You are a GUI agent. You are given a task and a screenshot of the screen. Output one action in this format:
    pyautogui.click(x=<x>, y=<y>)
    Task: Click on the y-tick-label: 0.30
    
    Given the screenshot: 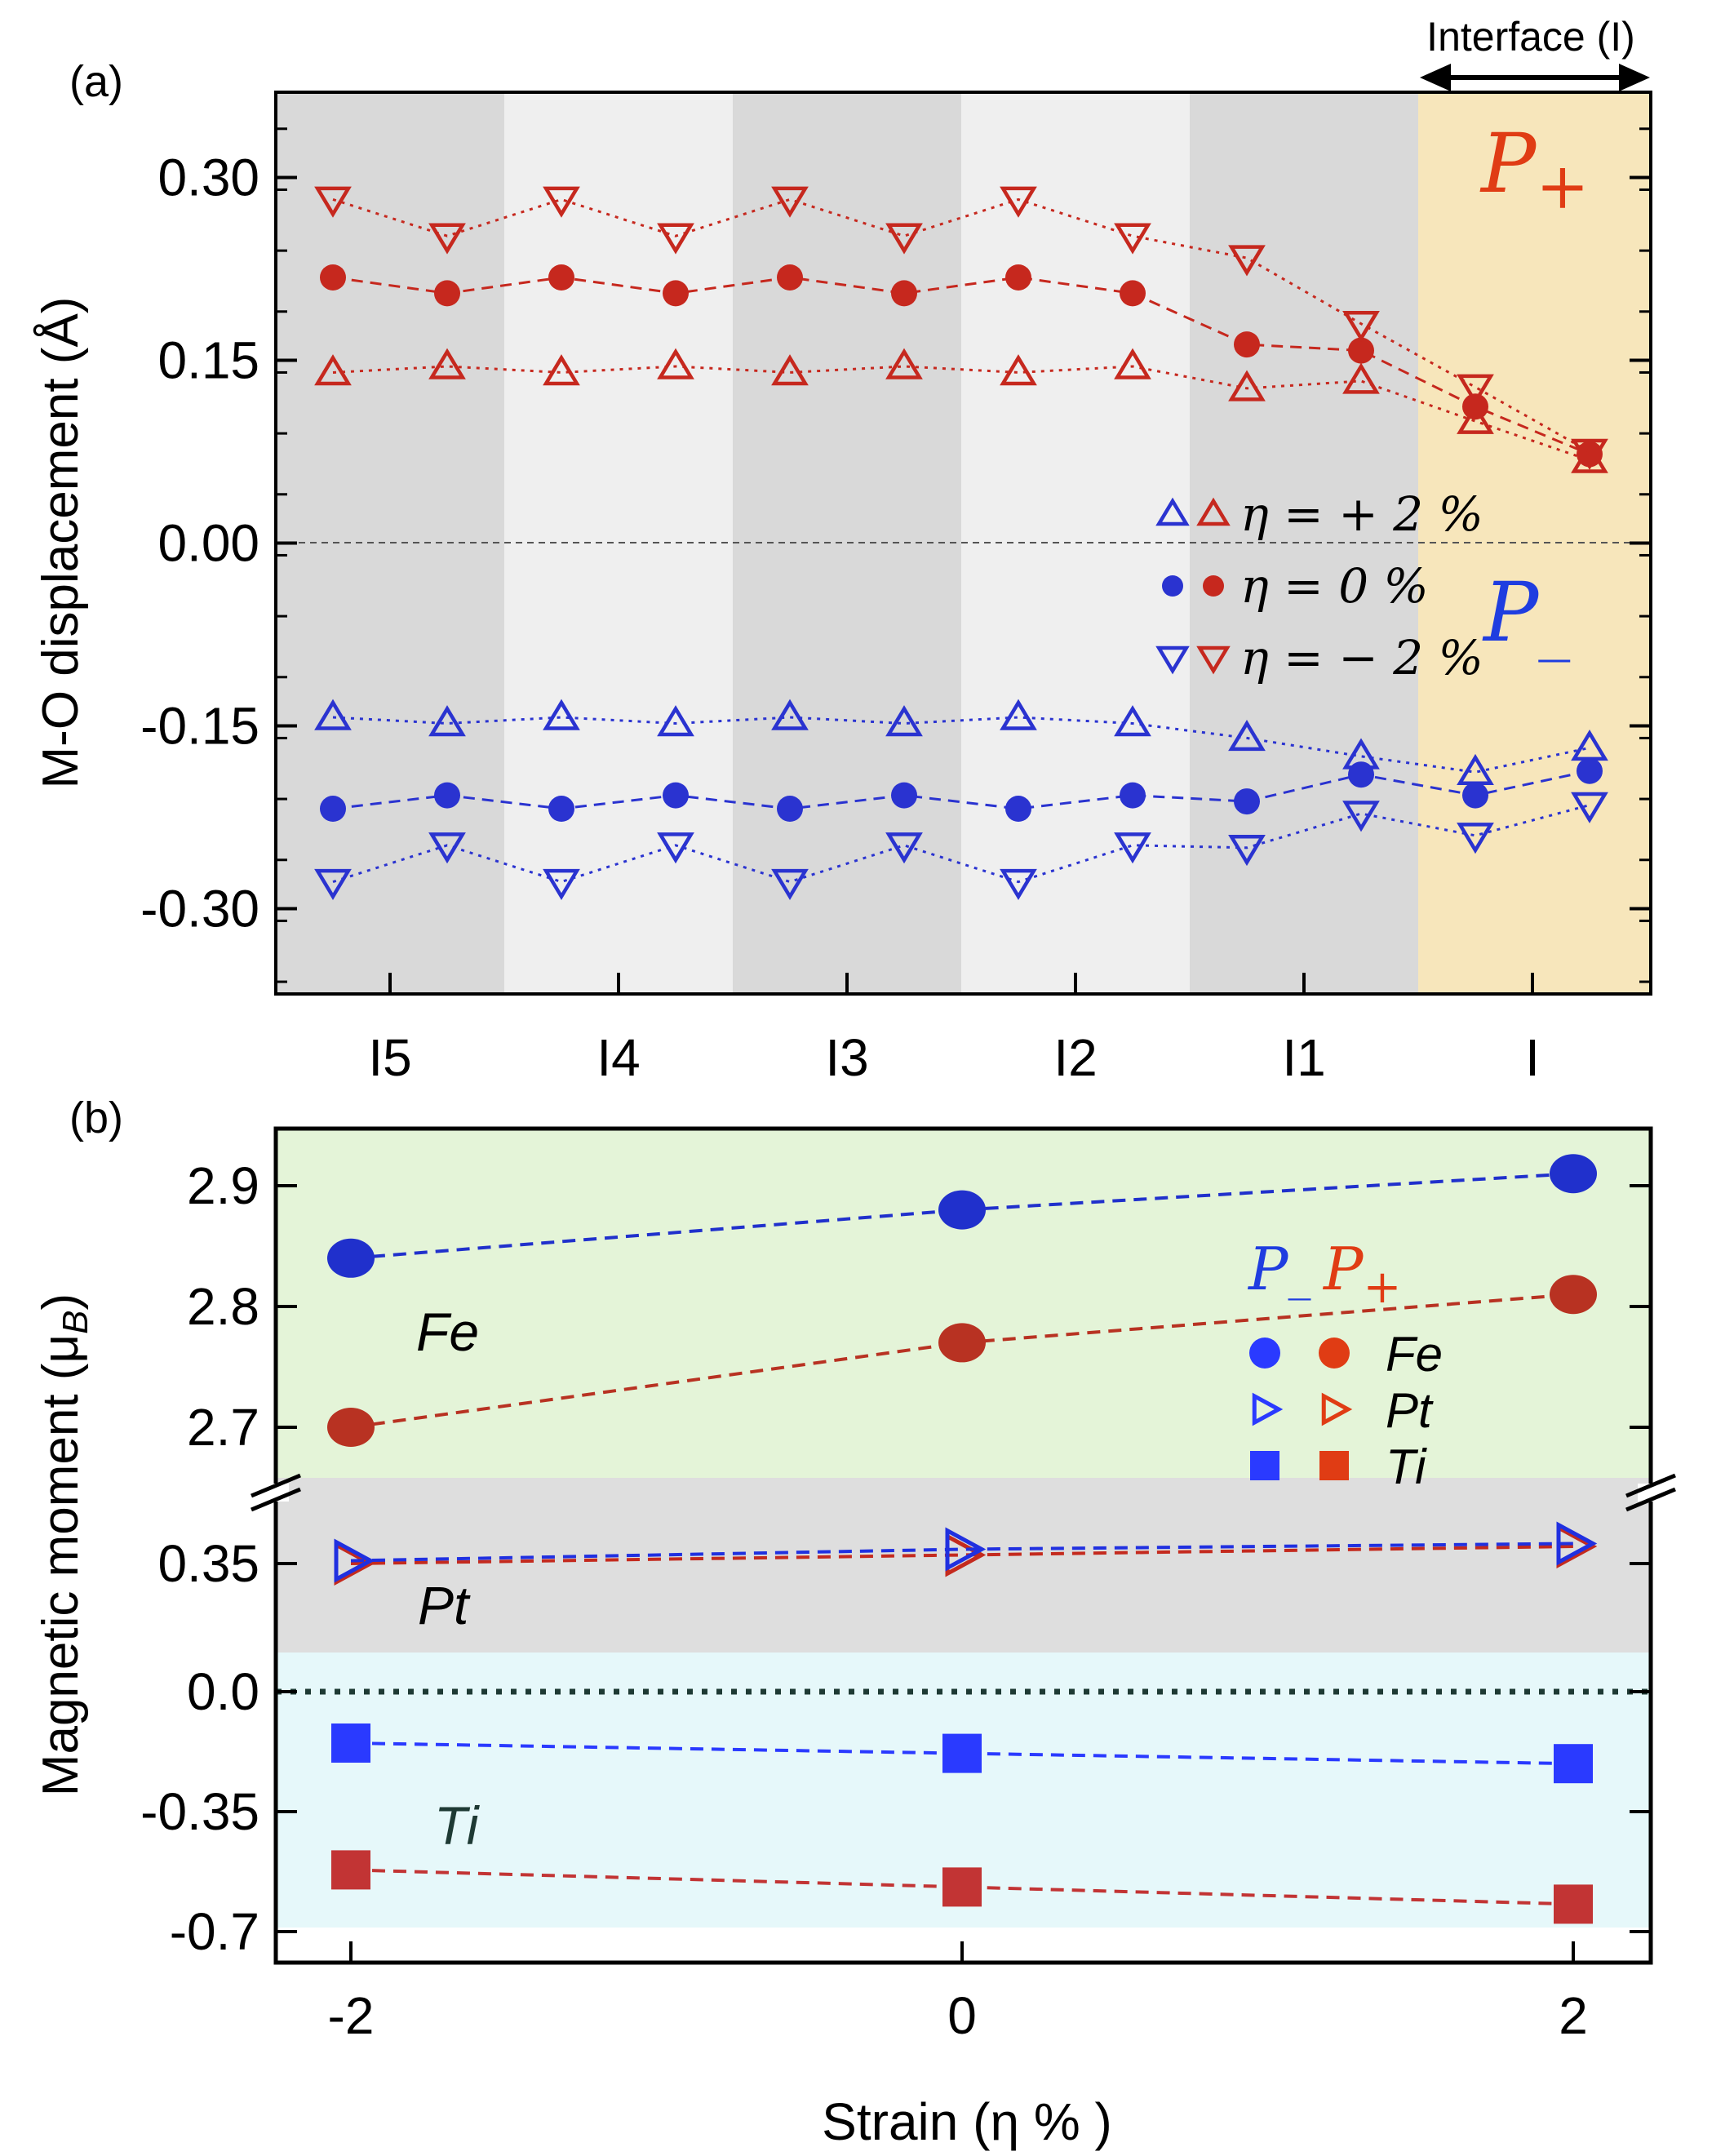 What is the action you would take?
    pyautogui.click(x=208, y=178)
    